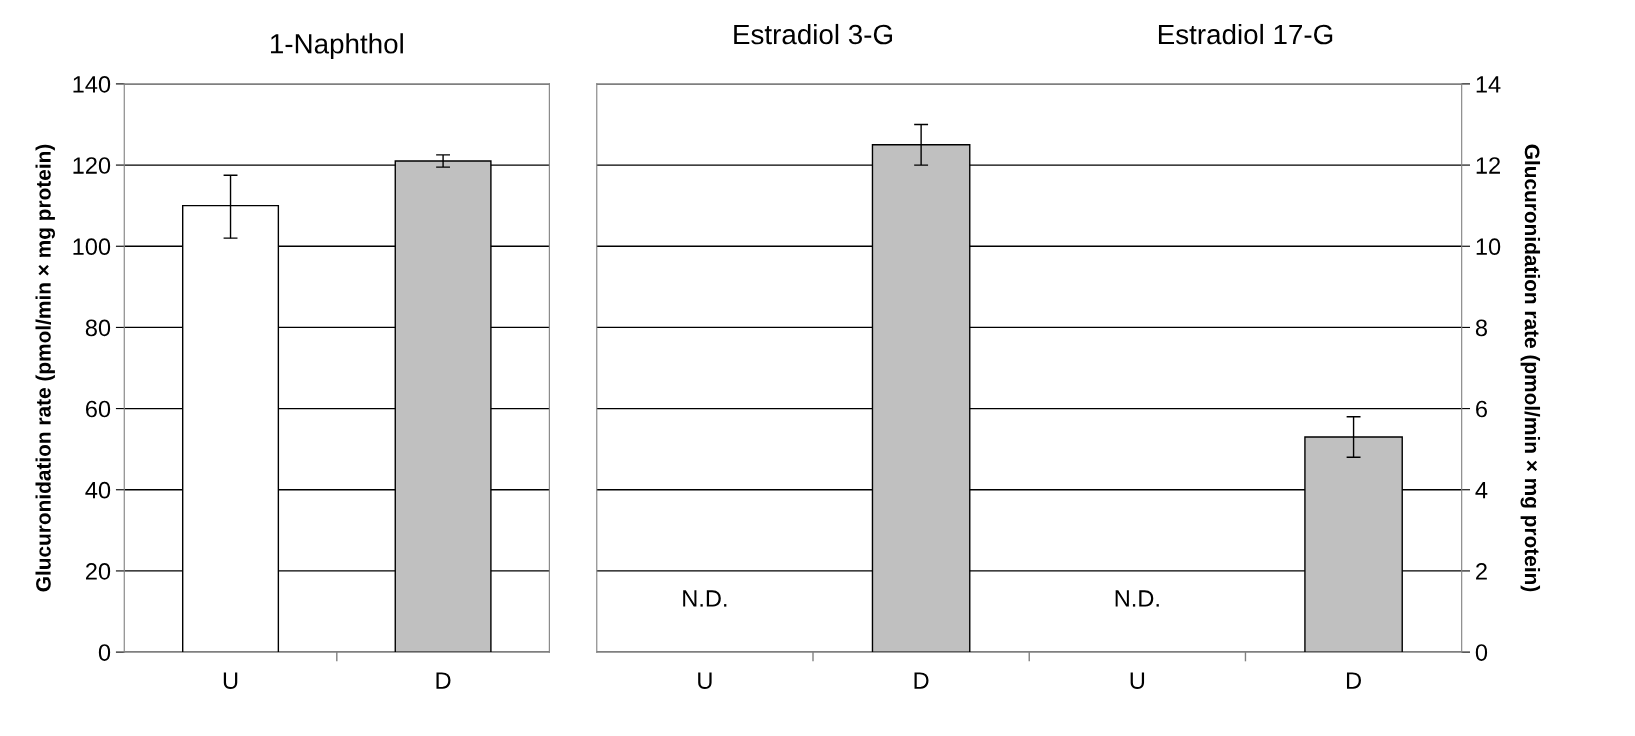 Image resolution: width=1635 pixels, height=736 pixels. What do you see at coordinates (98, 328) in the screenshot?
I see `y-tick-label: 80` at bounding box center [98, 328].